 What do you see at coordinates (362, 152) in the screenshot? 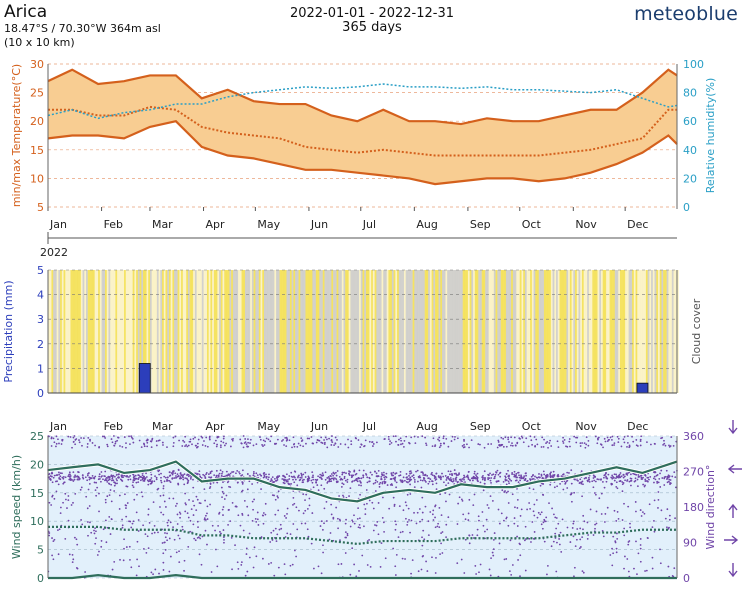
I see `temp-min-line` at bounding box center [362, 152].